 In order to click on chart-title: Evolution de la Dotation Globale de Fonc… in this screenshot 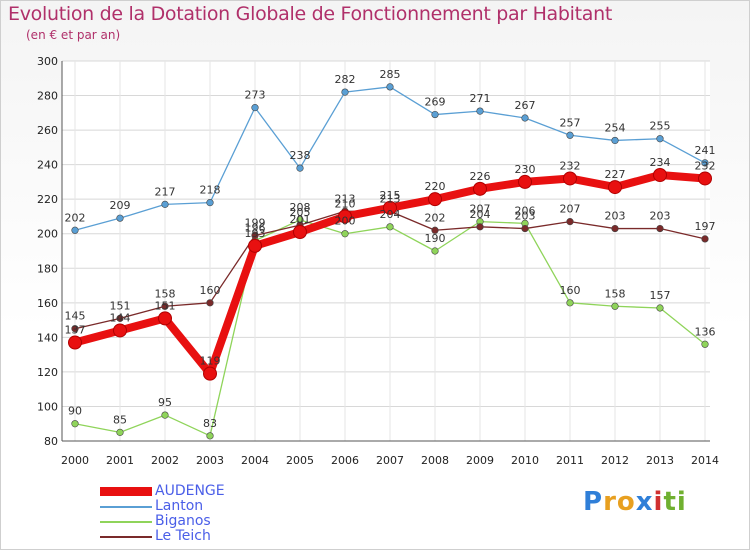, I will do `click(310, 14)`.